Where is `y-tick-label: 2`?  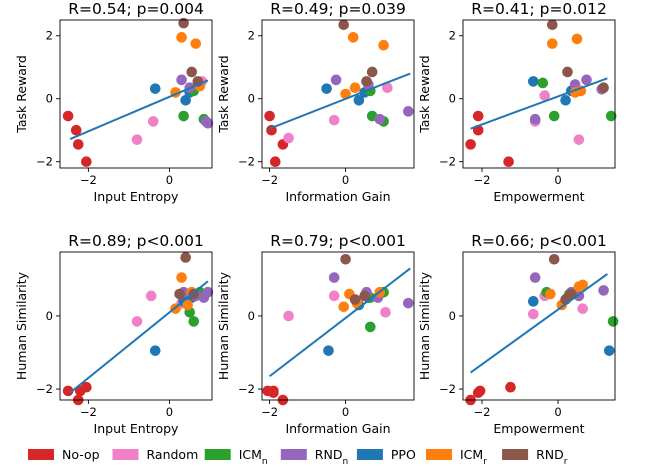 y-tick-label: 2 is located at coordinates (49, 36).